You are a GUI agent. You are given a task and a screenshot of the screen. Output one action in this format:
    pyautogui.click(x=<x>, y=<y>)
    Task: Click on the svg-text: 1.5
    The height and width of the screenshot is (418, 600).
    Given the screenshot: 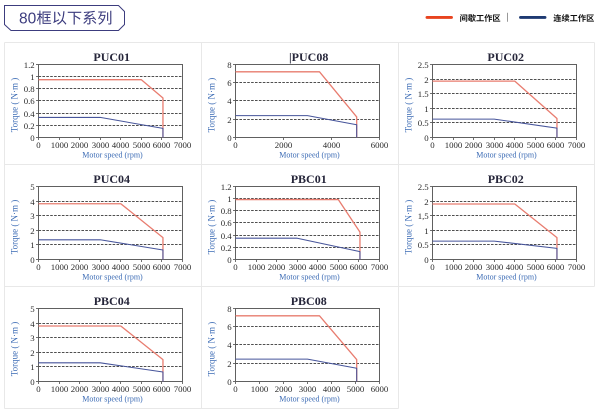 What is the action you would take?
    pyautogui.click(x=424, y=94)
    